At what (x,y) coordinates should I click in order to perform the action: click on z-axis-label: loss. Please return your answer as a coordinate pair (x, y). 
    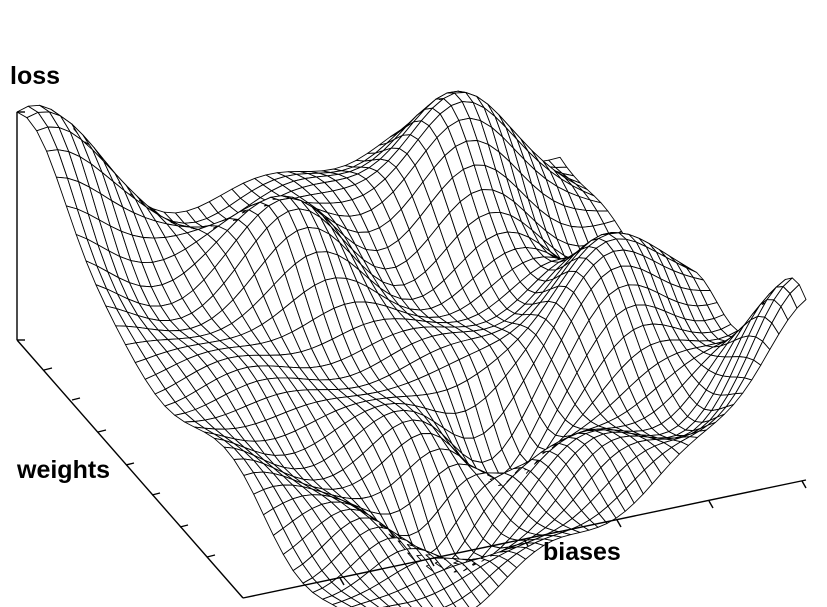
    Looking at the image, I should click on (35, 76).